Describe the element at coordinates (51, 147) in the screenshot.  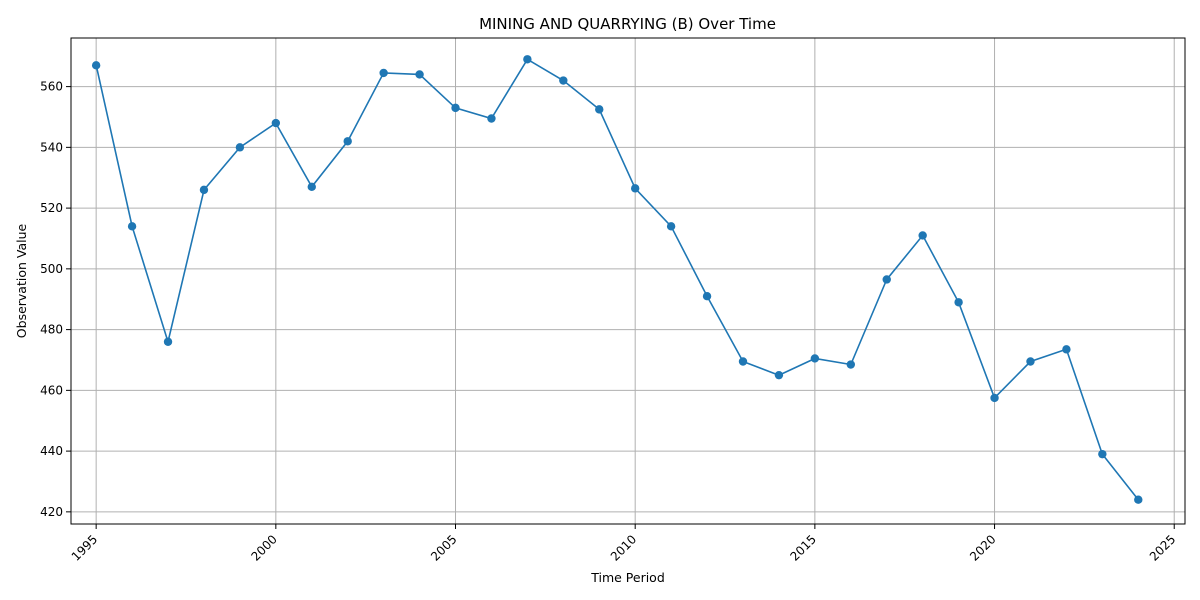
I see `y-tick-label: 540` at that location.